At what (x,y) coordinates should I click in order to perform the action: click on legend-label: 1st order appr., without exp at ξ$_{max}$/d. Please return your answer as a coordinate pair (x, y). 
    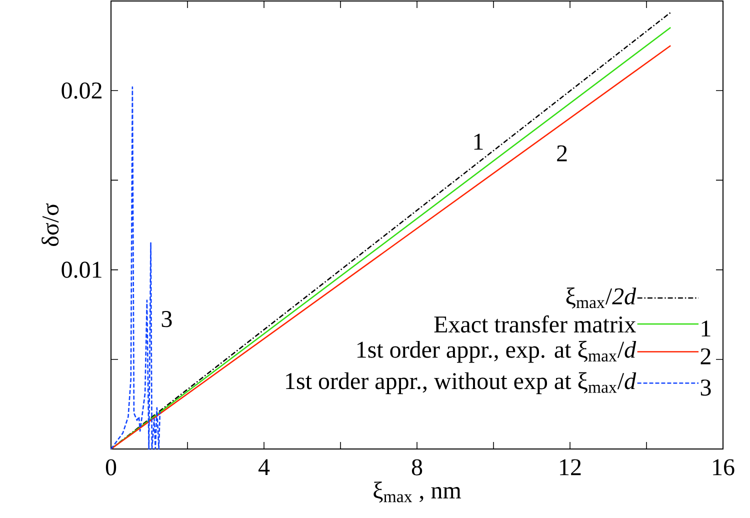
    Looking at the image, I should click on (461, 383).